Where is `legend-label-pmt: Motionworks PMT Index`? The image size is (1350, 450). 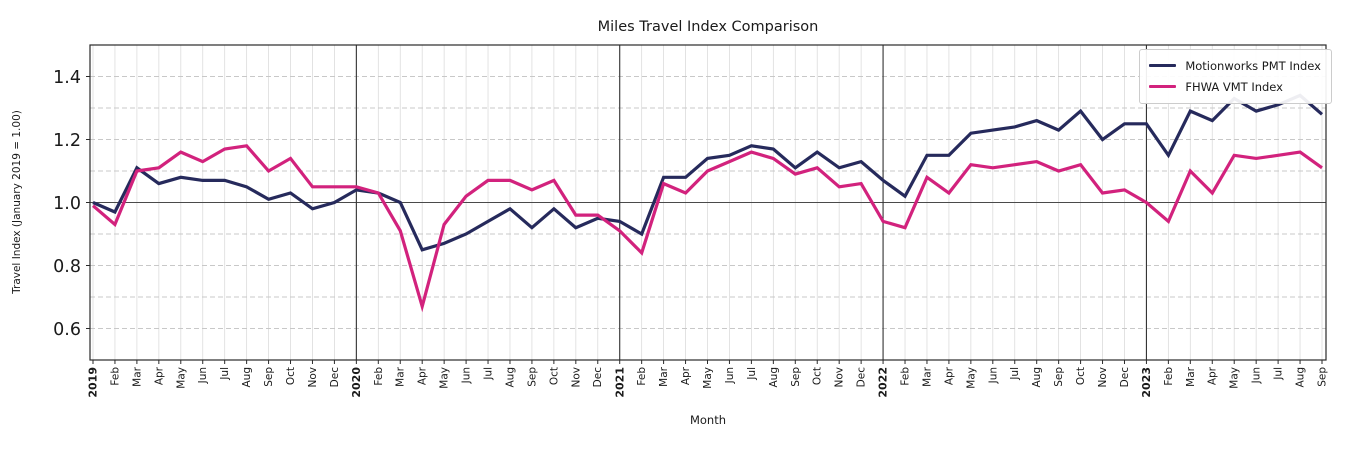
legend-label-pmt: Motionworks PMT Index is located at coordinates (1253, 65).